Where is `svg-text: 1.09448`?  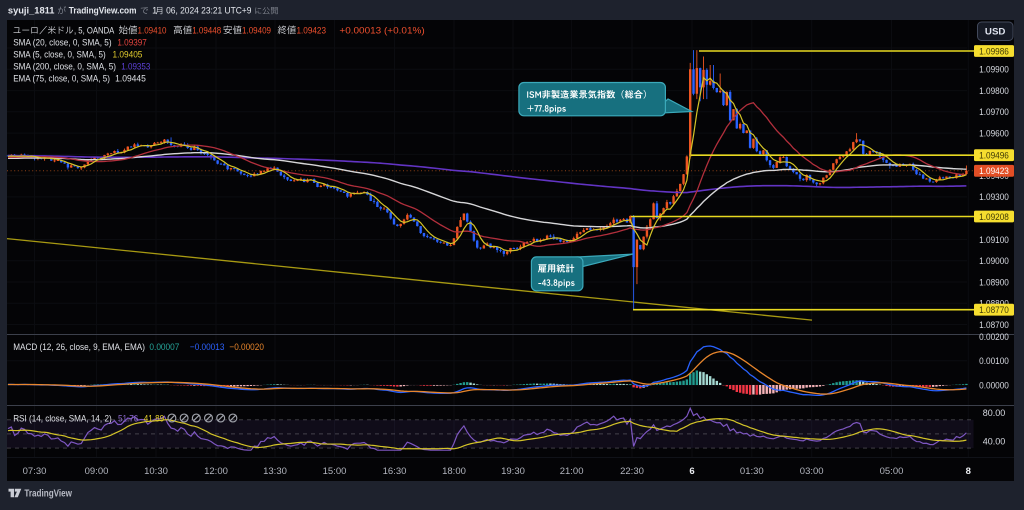
svg-text: 1.09448 is located at coordinates (206, 30).